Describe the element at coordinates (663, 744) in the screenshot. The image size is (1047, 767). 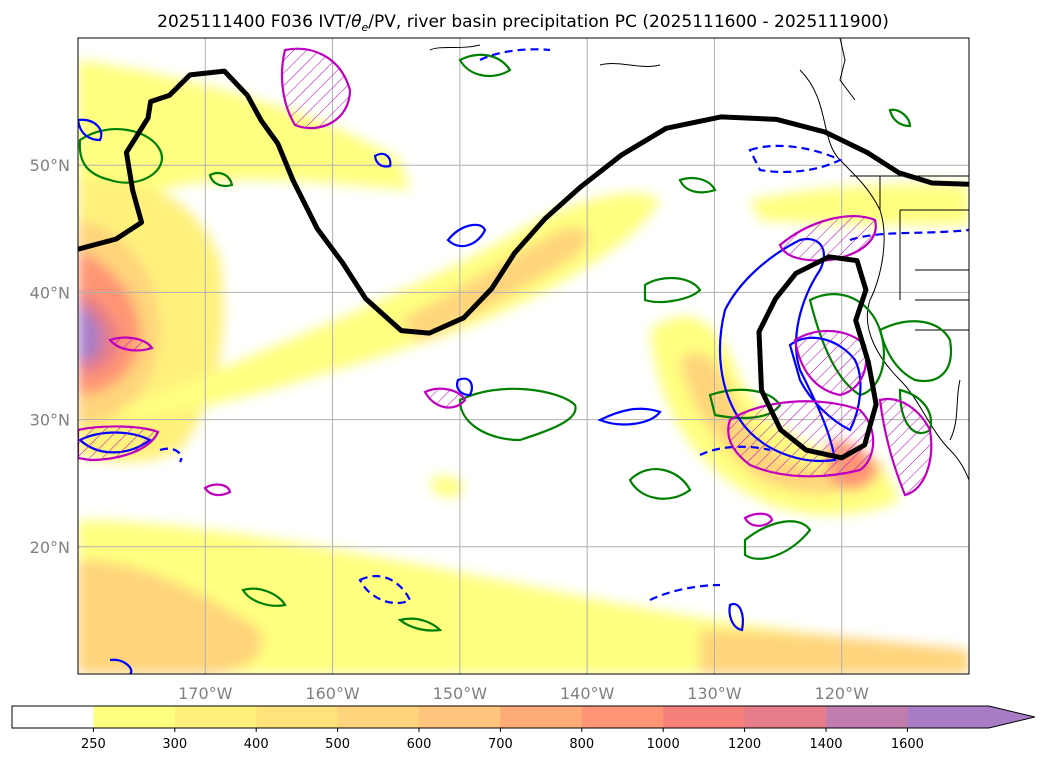
I see `colorbar-tick-label: 1000` at that location.